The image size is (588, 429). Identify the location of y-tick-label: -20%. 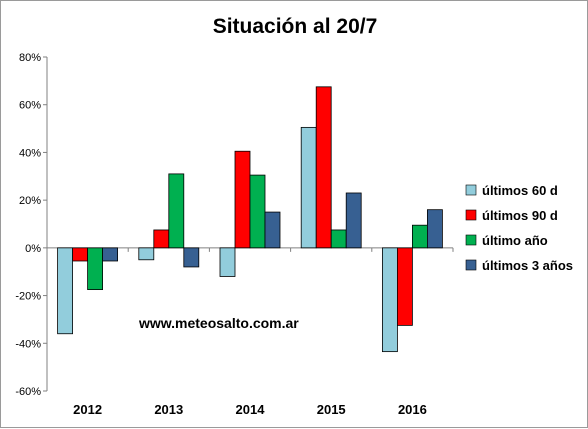
(28, 297).